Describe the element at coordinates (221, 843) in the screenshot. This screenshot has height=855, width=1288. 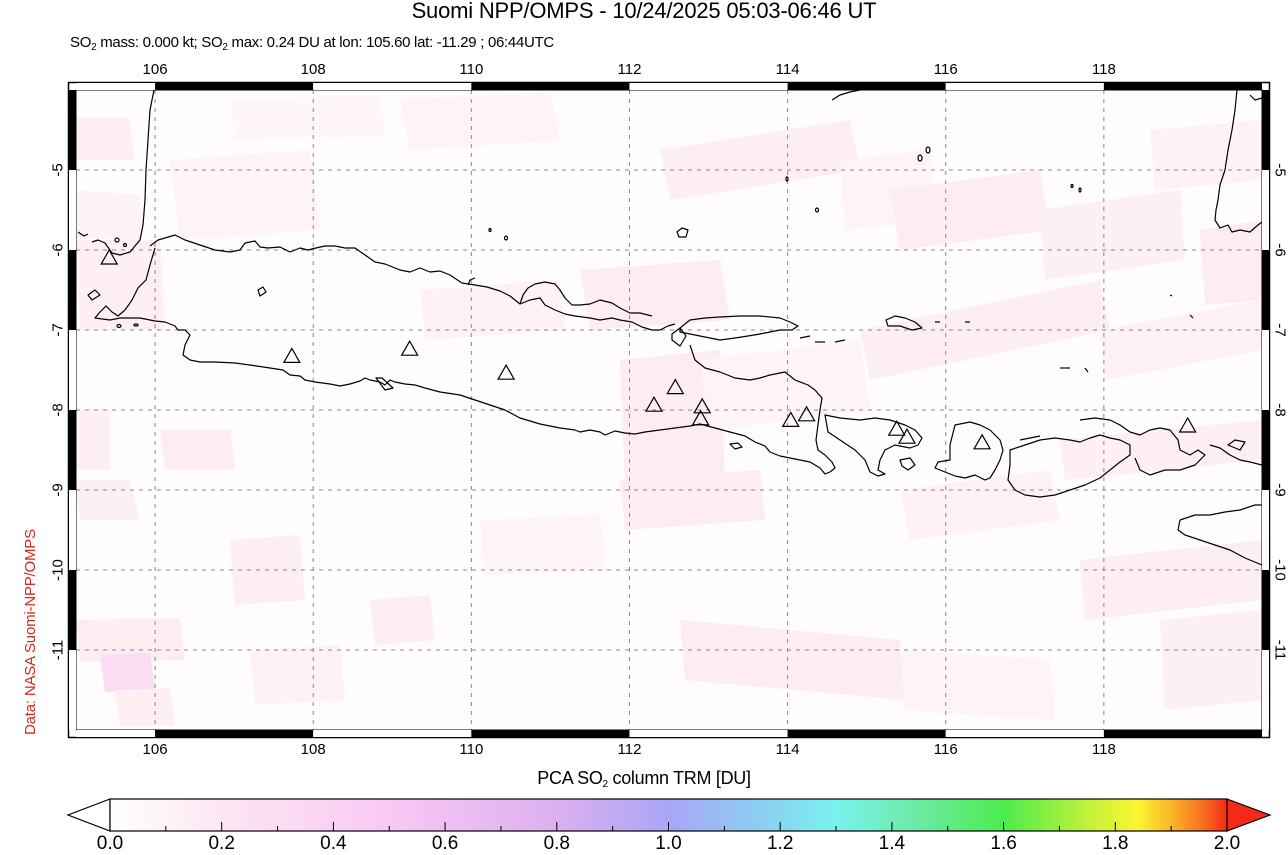
I see `colorbar-tick-label: 0.2` at that location.